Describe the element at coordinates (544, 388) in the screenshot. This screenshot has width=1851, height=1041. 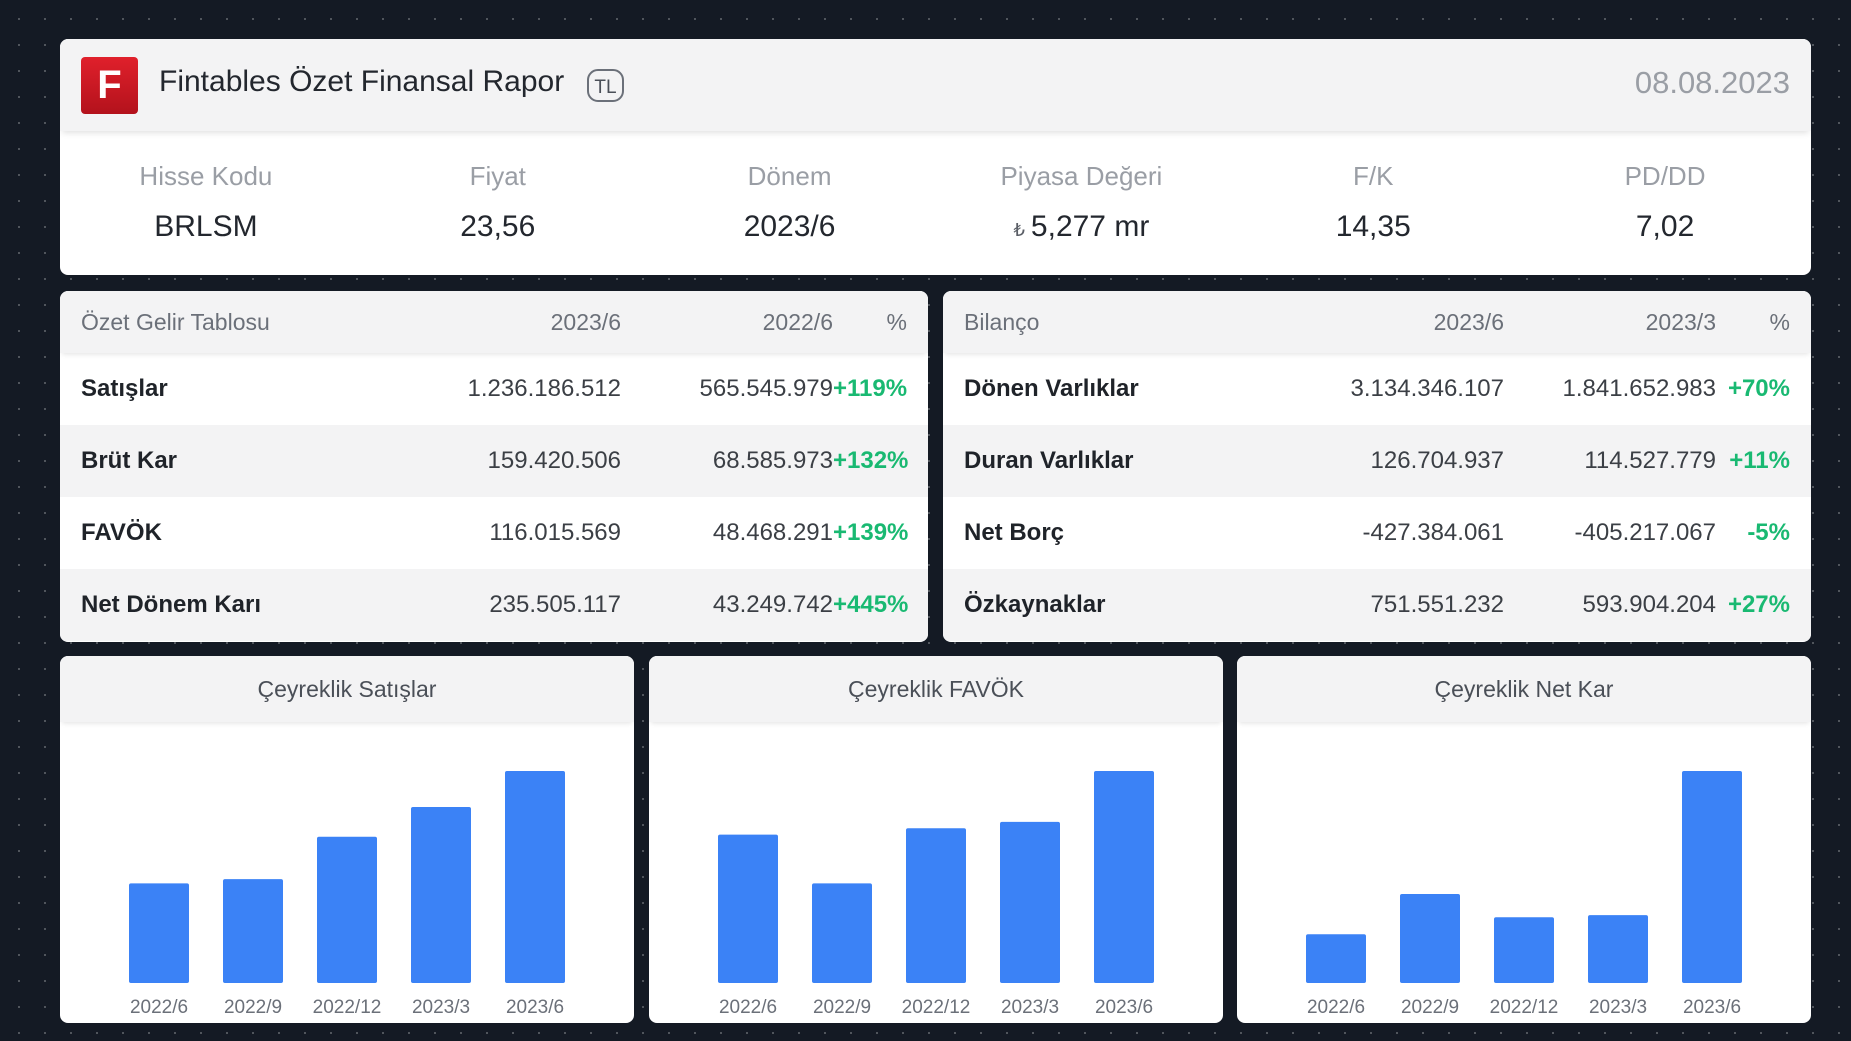
I see `cell-current: 1.236.186.512` at that location.